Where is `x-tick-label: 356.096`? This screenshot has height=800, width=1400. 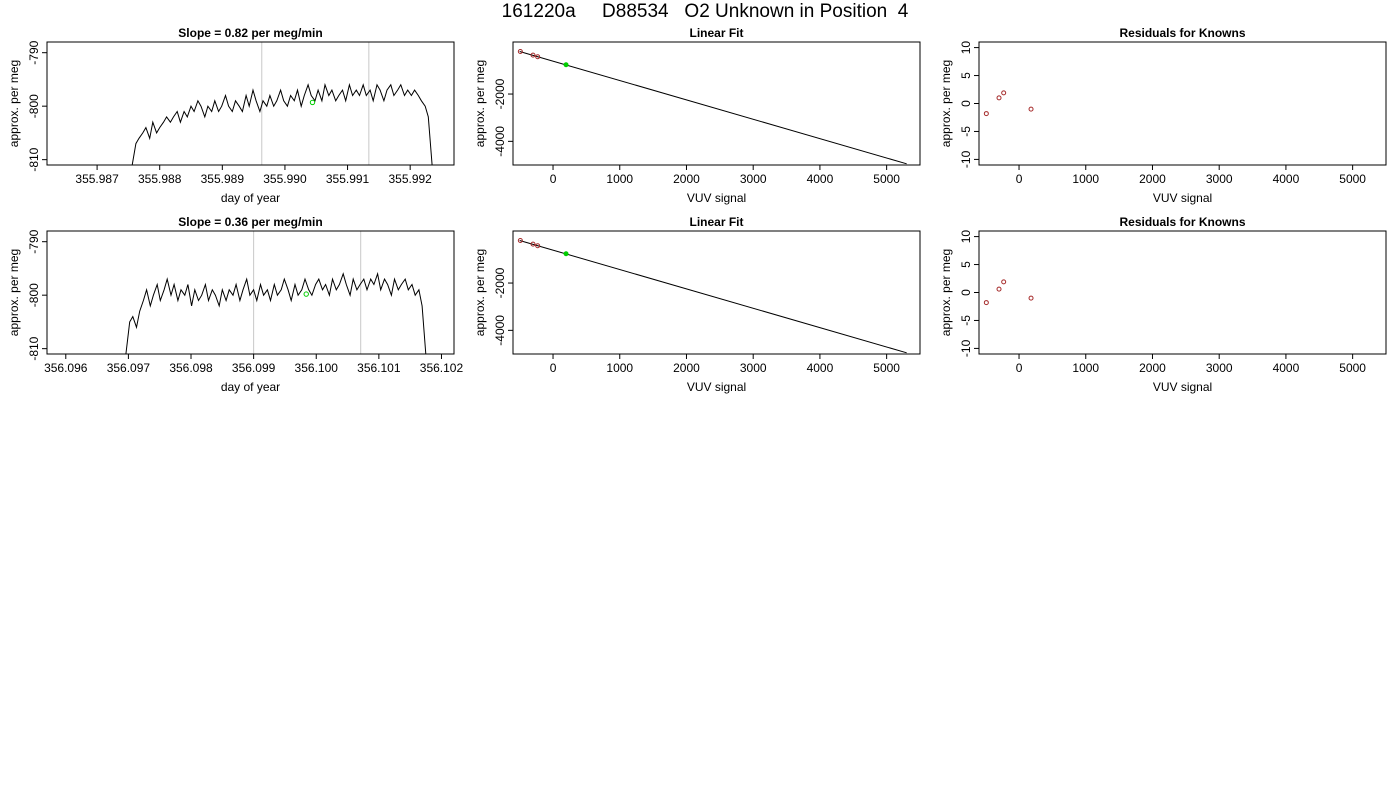
x-tick-label: 356.096 is located at coordinates (66, 368).